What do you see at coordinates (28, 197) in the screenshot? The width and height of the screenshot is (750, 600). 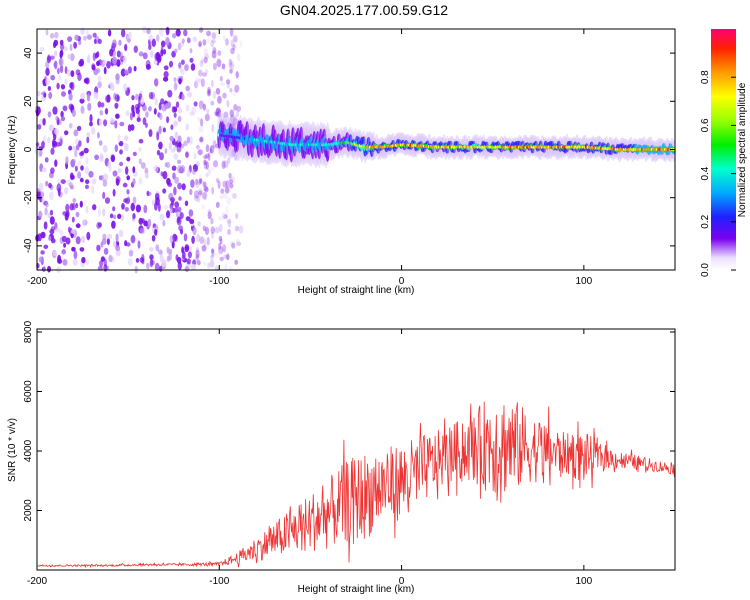 I see `y-tick-label: -20` at bounding box center [28, 197].